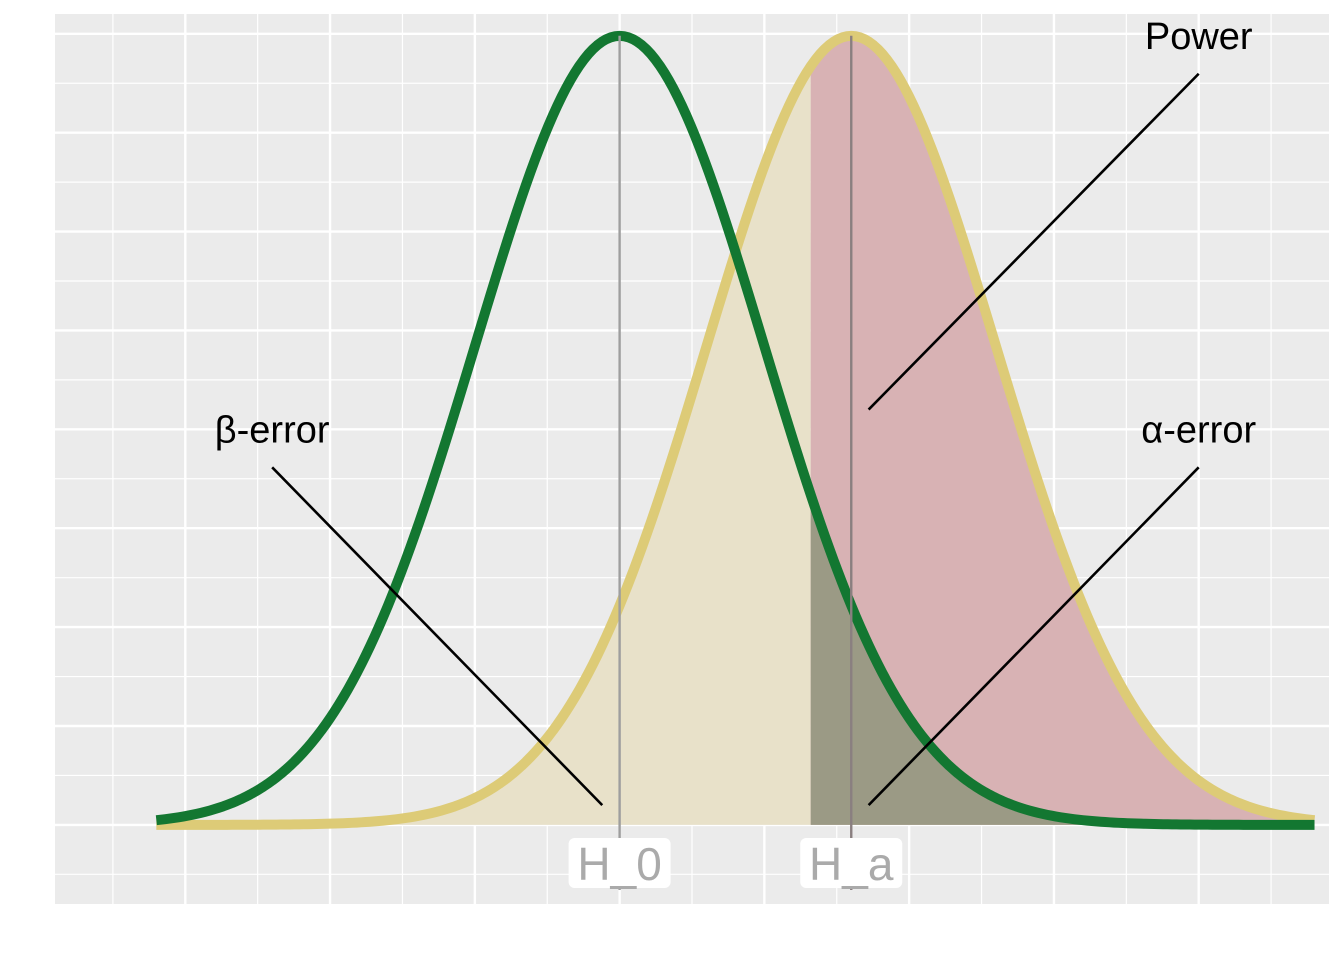 The image size is (1344, 960). What do you see at coordinates (735, 864) in the screenshot?
I see `hypothesis-labels: H_0 H_a` at bounding box center [735, 864].